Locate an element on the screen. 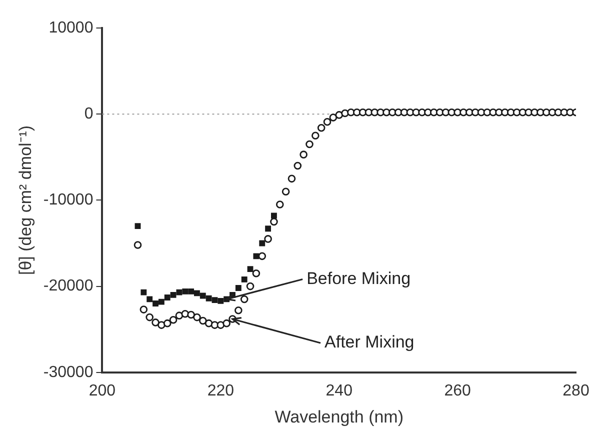 This screenshot has height=440, width=602. annotation: After Mixing is located at coordinates (369, 342).